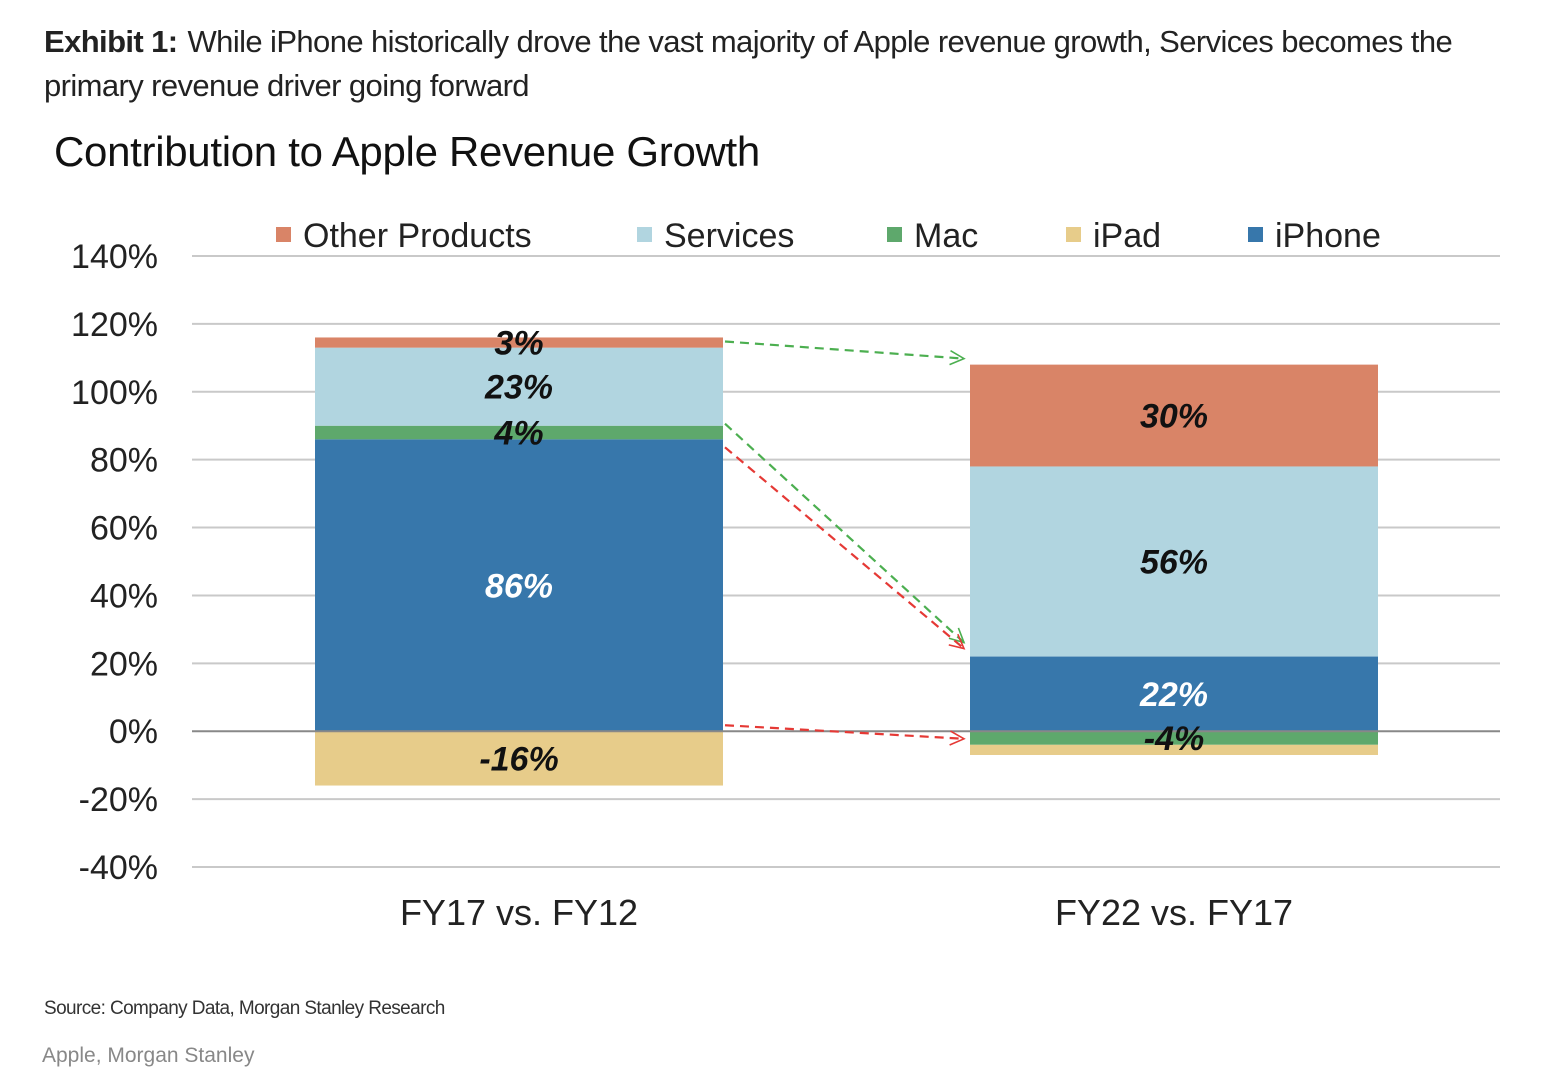 The width and height of the screenshot is (1548, 1084). I want to click on data-label: 56%, so click(1174, 563).